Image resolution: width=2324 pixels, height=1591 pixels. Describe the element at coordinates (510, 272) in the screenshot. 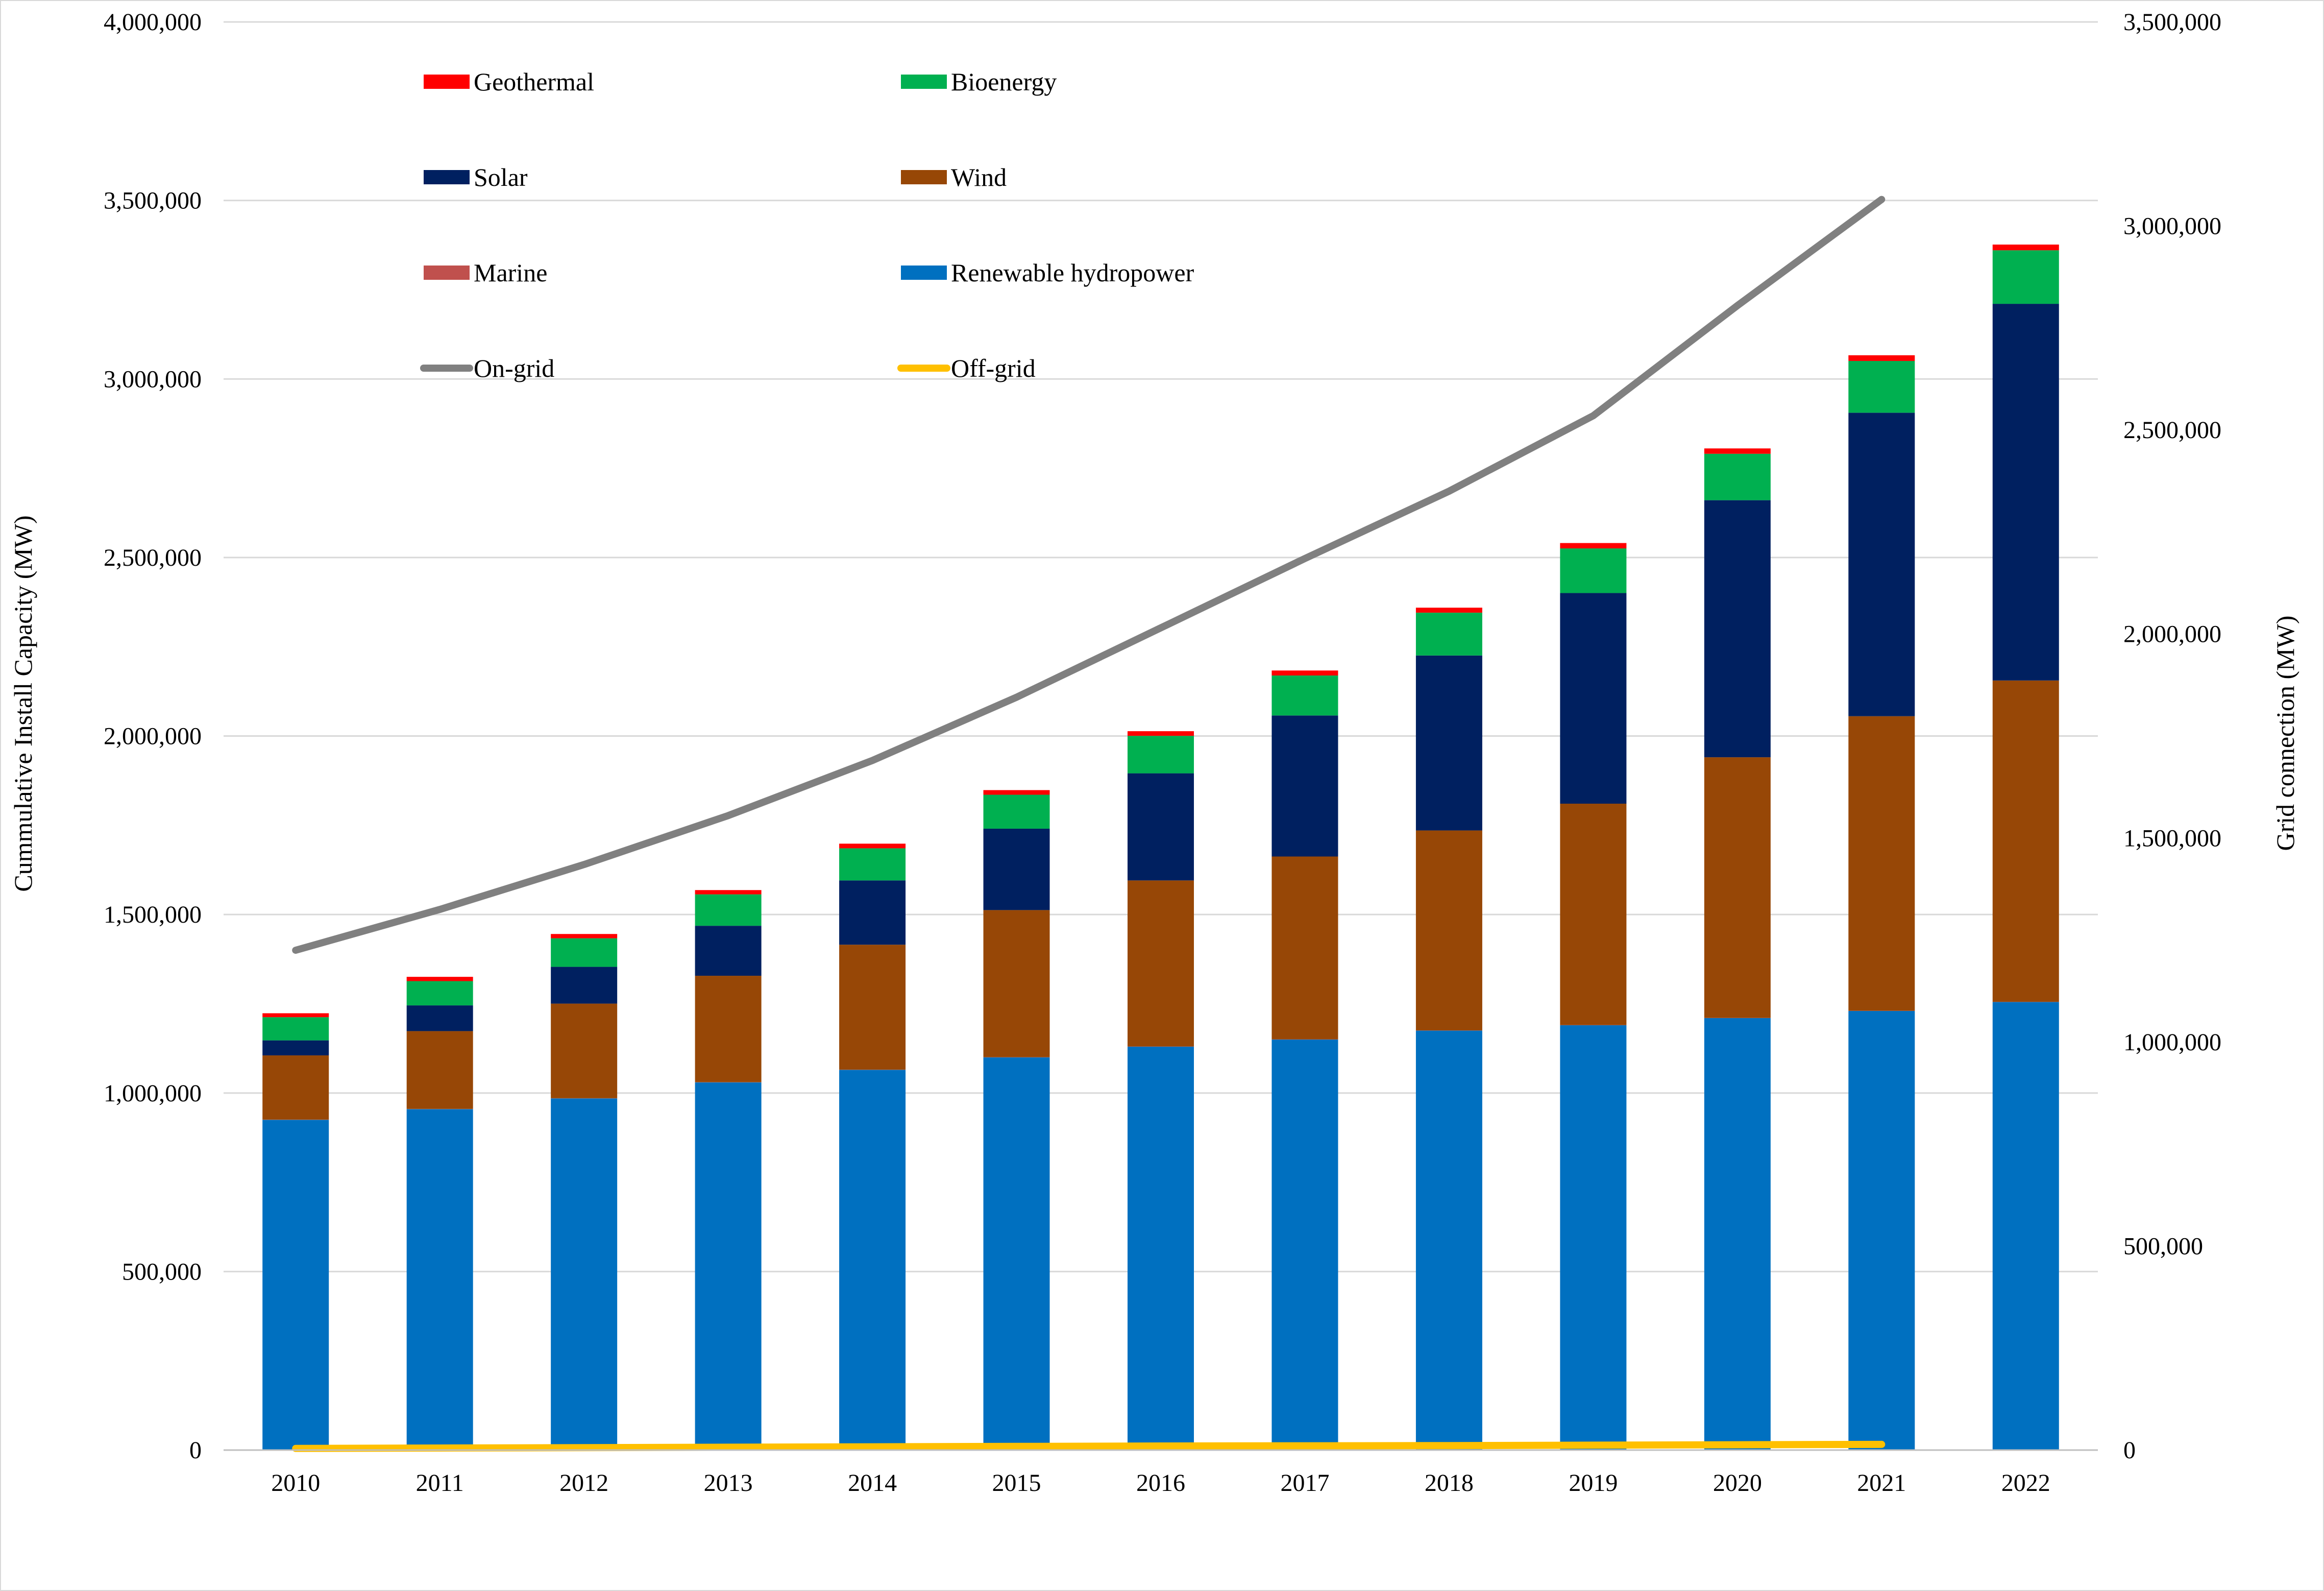

I see `legend-label-marine: Marine` at that location.